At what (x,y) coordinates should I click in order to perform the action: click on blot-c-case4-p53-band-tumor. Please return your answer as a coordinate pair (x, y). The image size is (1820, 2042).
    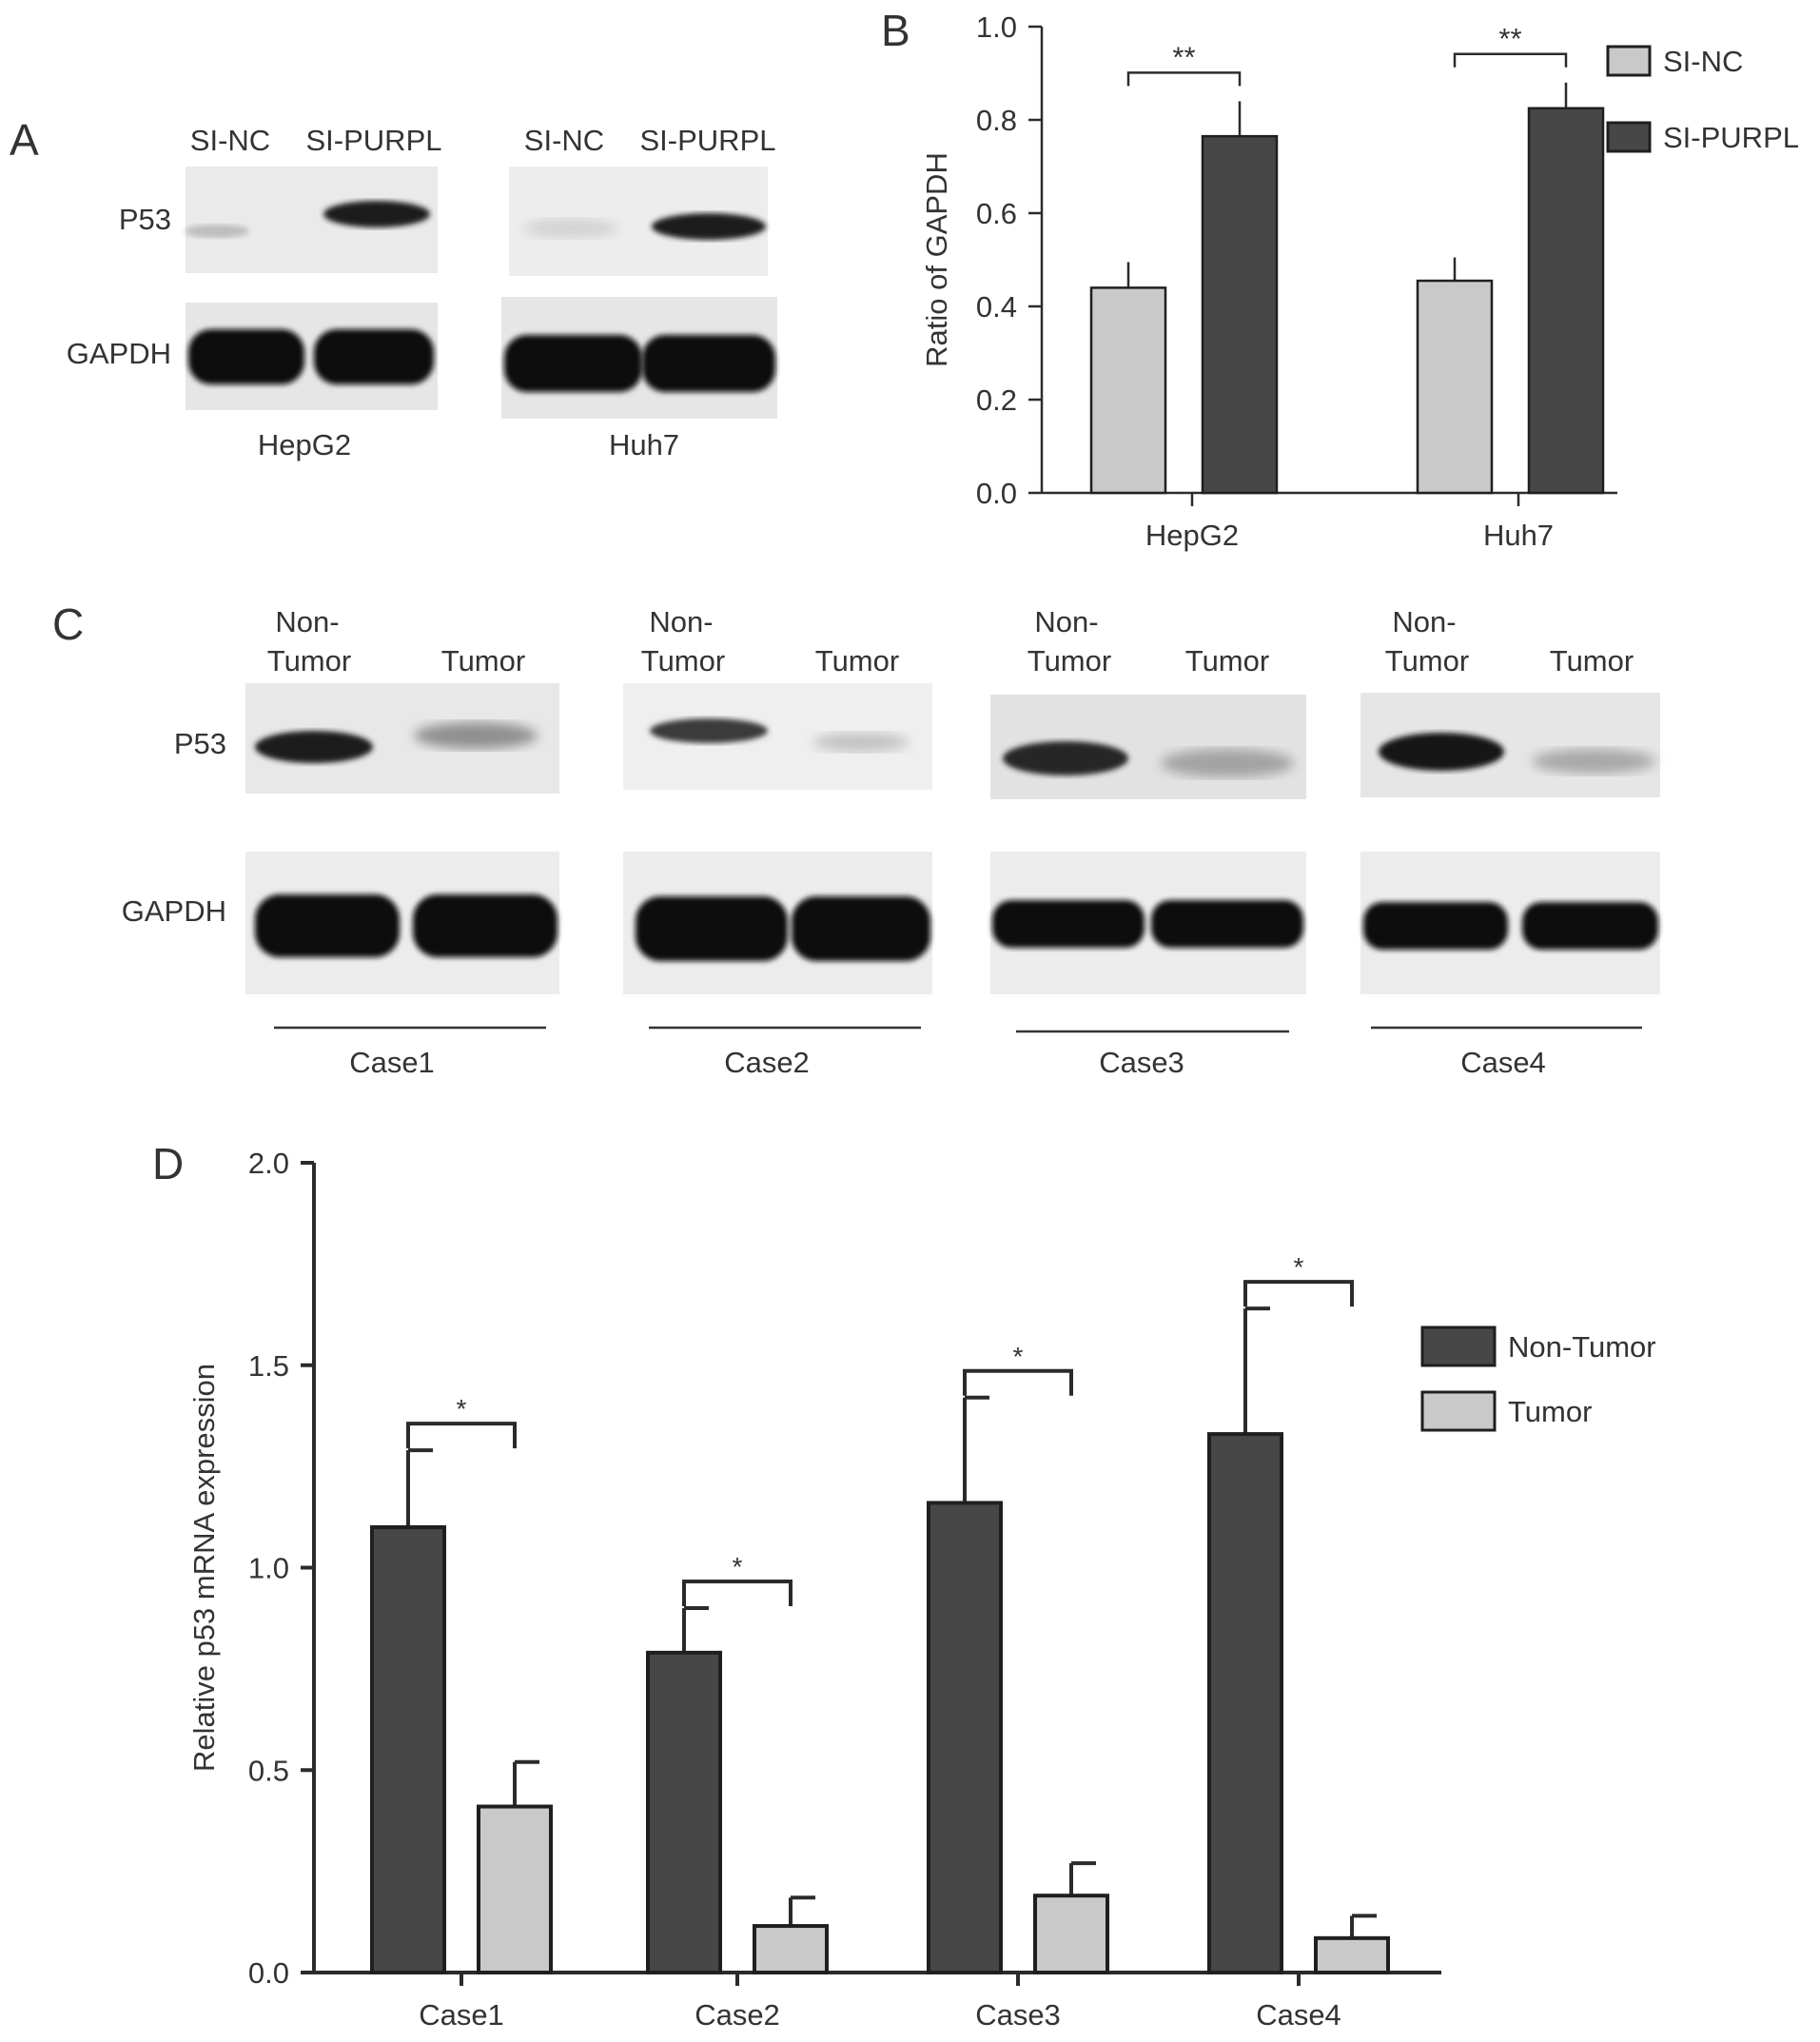
    Looking at the image, I should click on (1594, 761).